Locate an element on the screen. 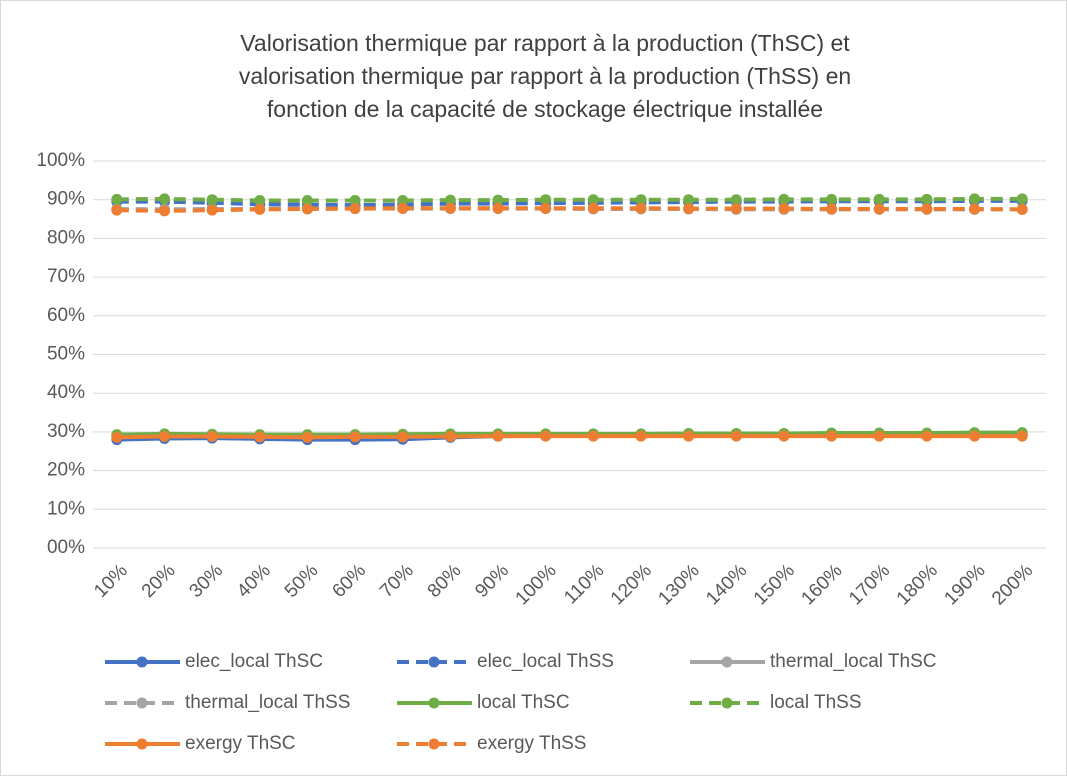 This screenshot has height=776, width=1067. legend-label: exergy ThSC is located at coordinates (240, 743).